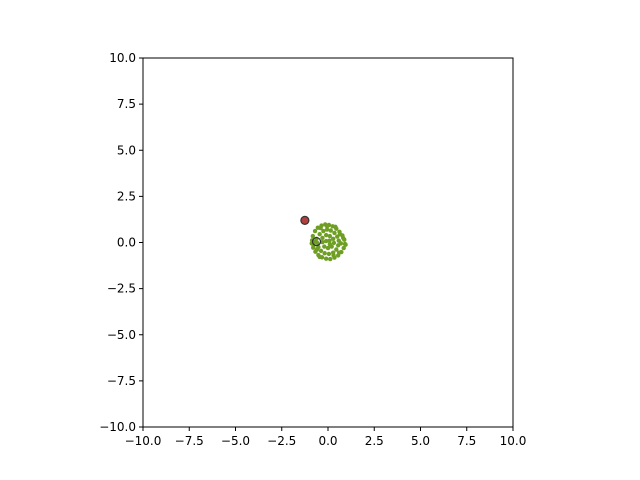 The width and height of the screenshot is (640, 480). Describe the element at coordinates (420, 441) in the screenshot. I see `x-tick-label: 5.0` at that location.